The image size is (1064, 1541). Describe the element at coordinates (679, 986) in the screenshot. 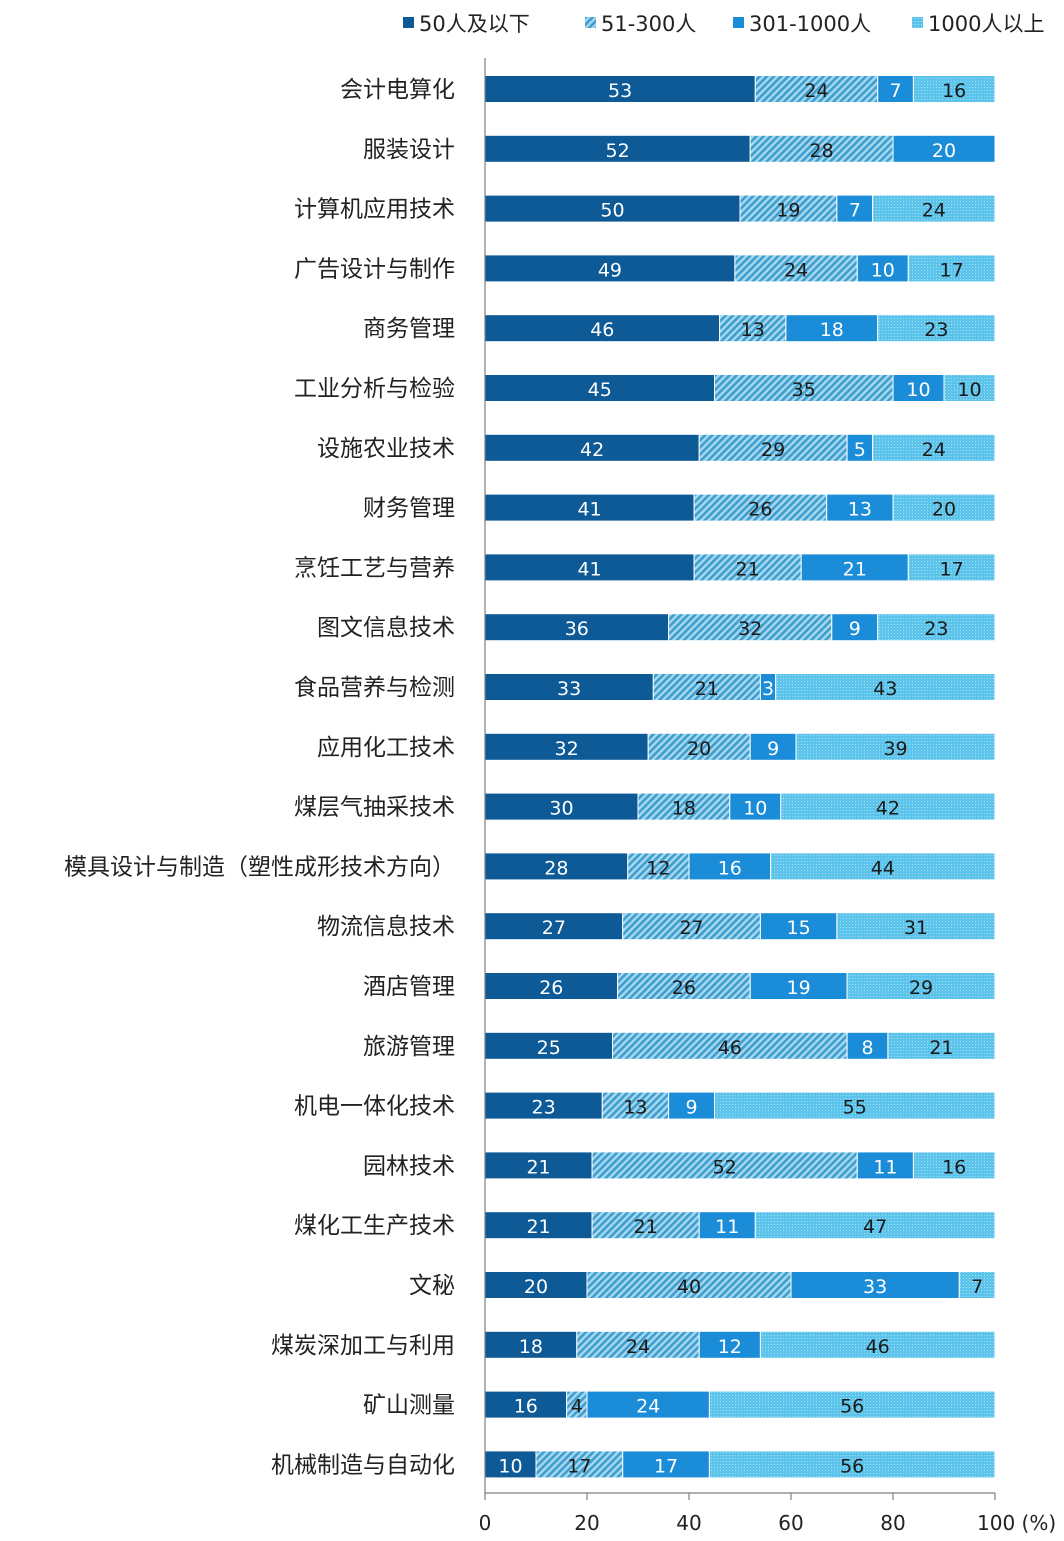

I see `bar-row: 酒店管理 26 26 19 29` at that location.